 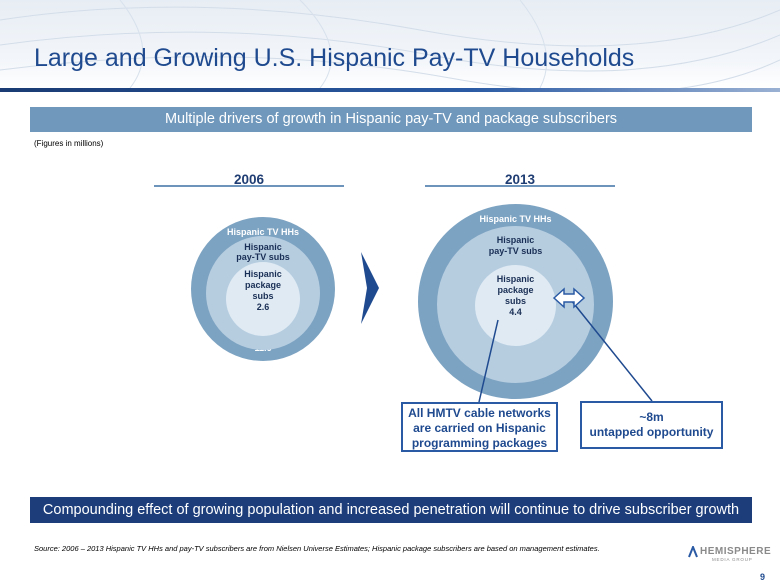 I want to click on package-subs-label-2013-line2: package, so click(x=515, y=290).